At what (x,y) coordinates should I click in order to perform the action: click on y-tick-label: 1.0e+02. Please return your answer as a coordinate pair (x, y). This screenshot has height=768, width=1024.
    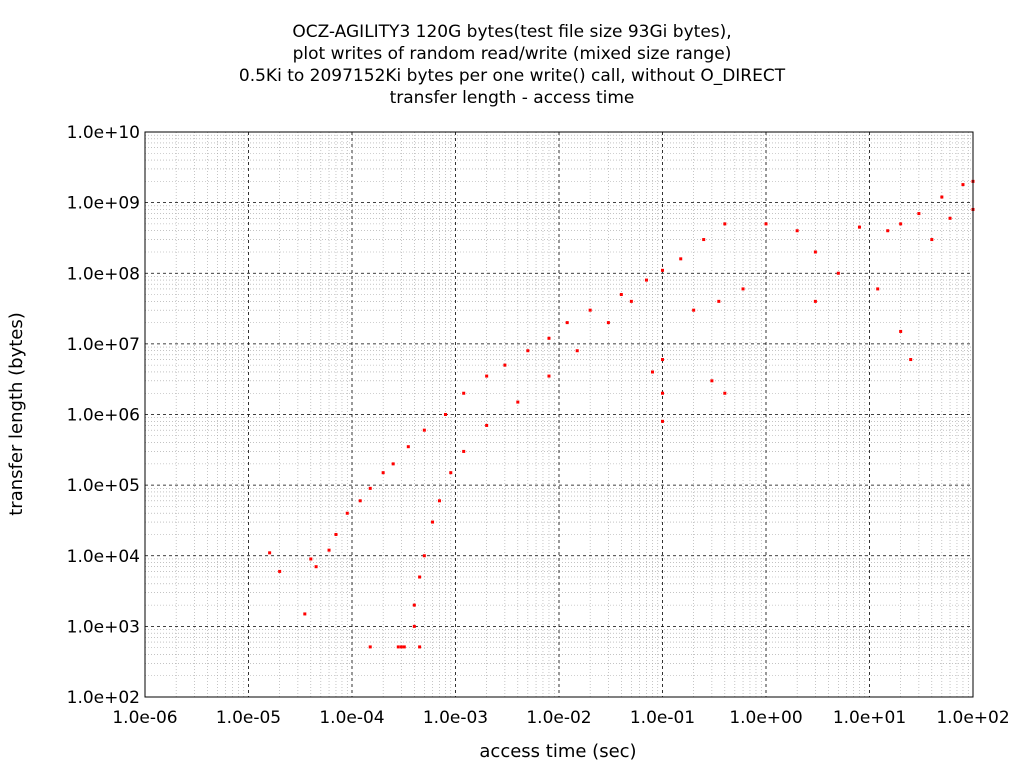
    Looking at the image, I should click on (103, 698).